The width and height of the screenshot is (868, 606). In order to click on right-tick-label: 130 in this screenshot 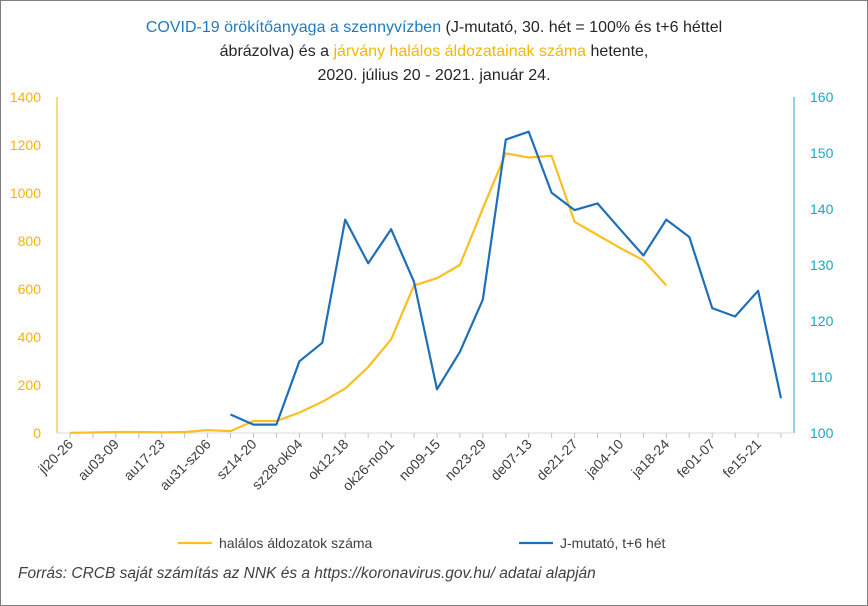, I will do `click(822, 265)`.